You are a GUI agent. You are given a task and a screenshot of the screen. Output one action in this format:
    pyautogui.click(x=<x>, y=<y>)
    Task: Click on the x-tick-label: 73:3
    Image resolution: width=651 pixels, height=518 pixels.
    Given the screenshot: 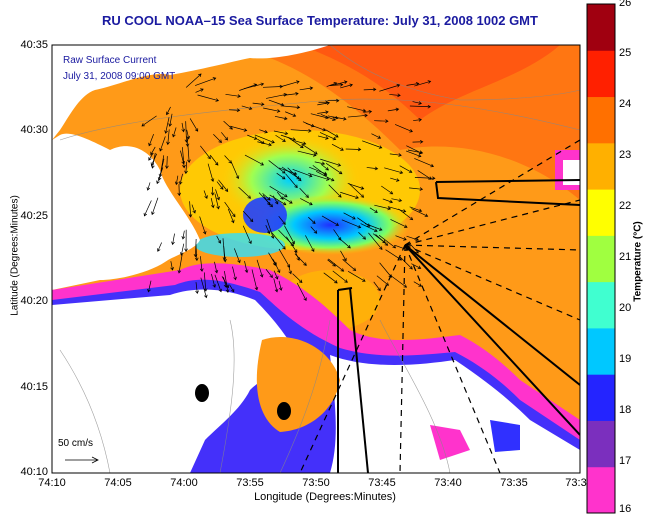 What is the action you would take?
    pyautogui.click(x=576, y=483)
    